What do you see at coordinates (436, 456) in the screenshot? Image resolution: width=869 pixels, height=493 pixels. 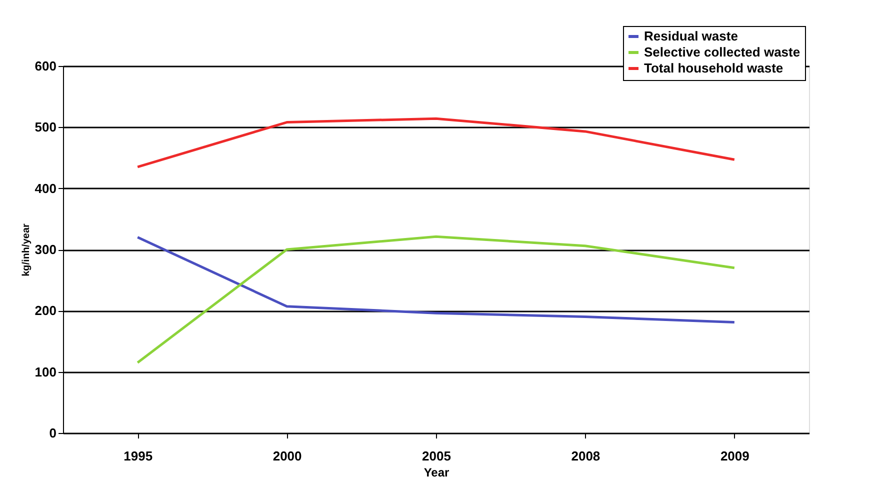 I see `x-tick-label: 2005` at bounding box center [436, 456].